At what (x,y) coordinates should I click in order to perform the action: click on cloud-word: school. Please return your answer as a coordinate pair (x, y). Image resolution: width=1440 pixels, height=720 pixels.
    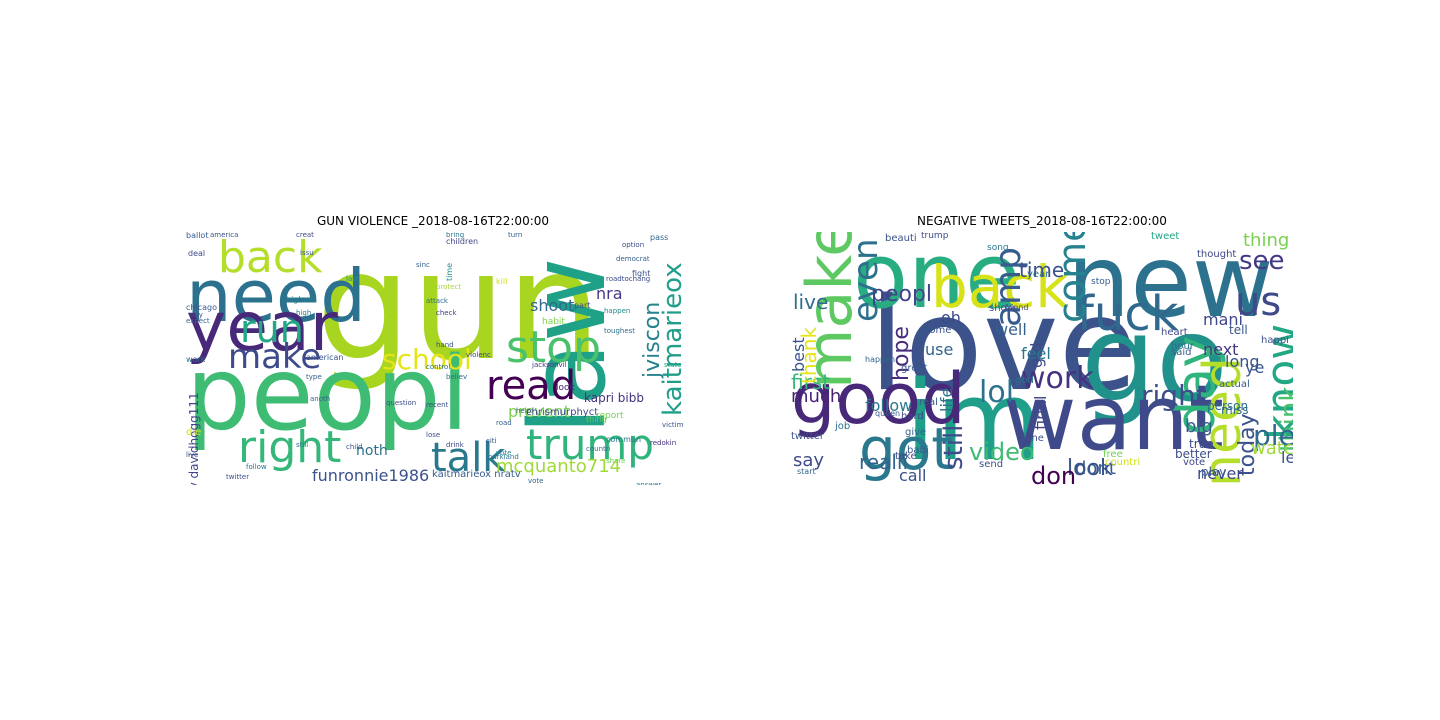
    Looking at the image, I should click on (427, 359).